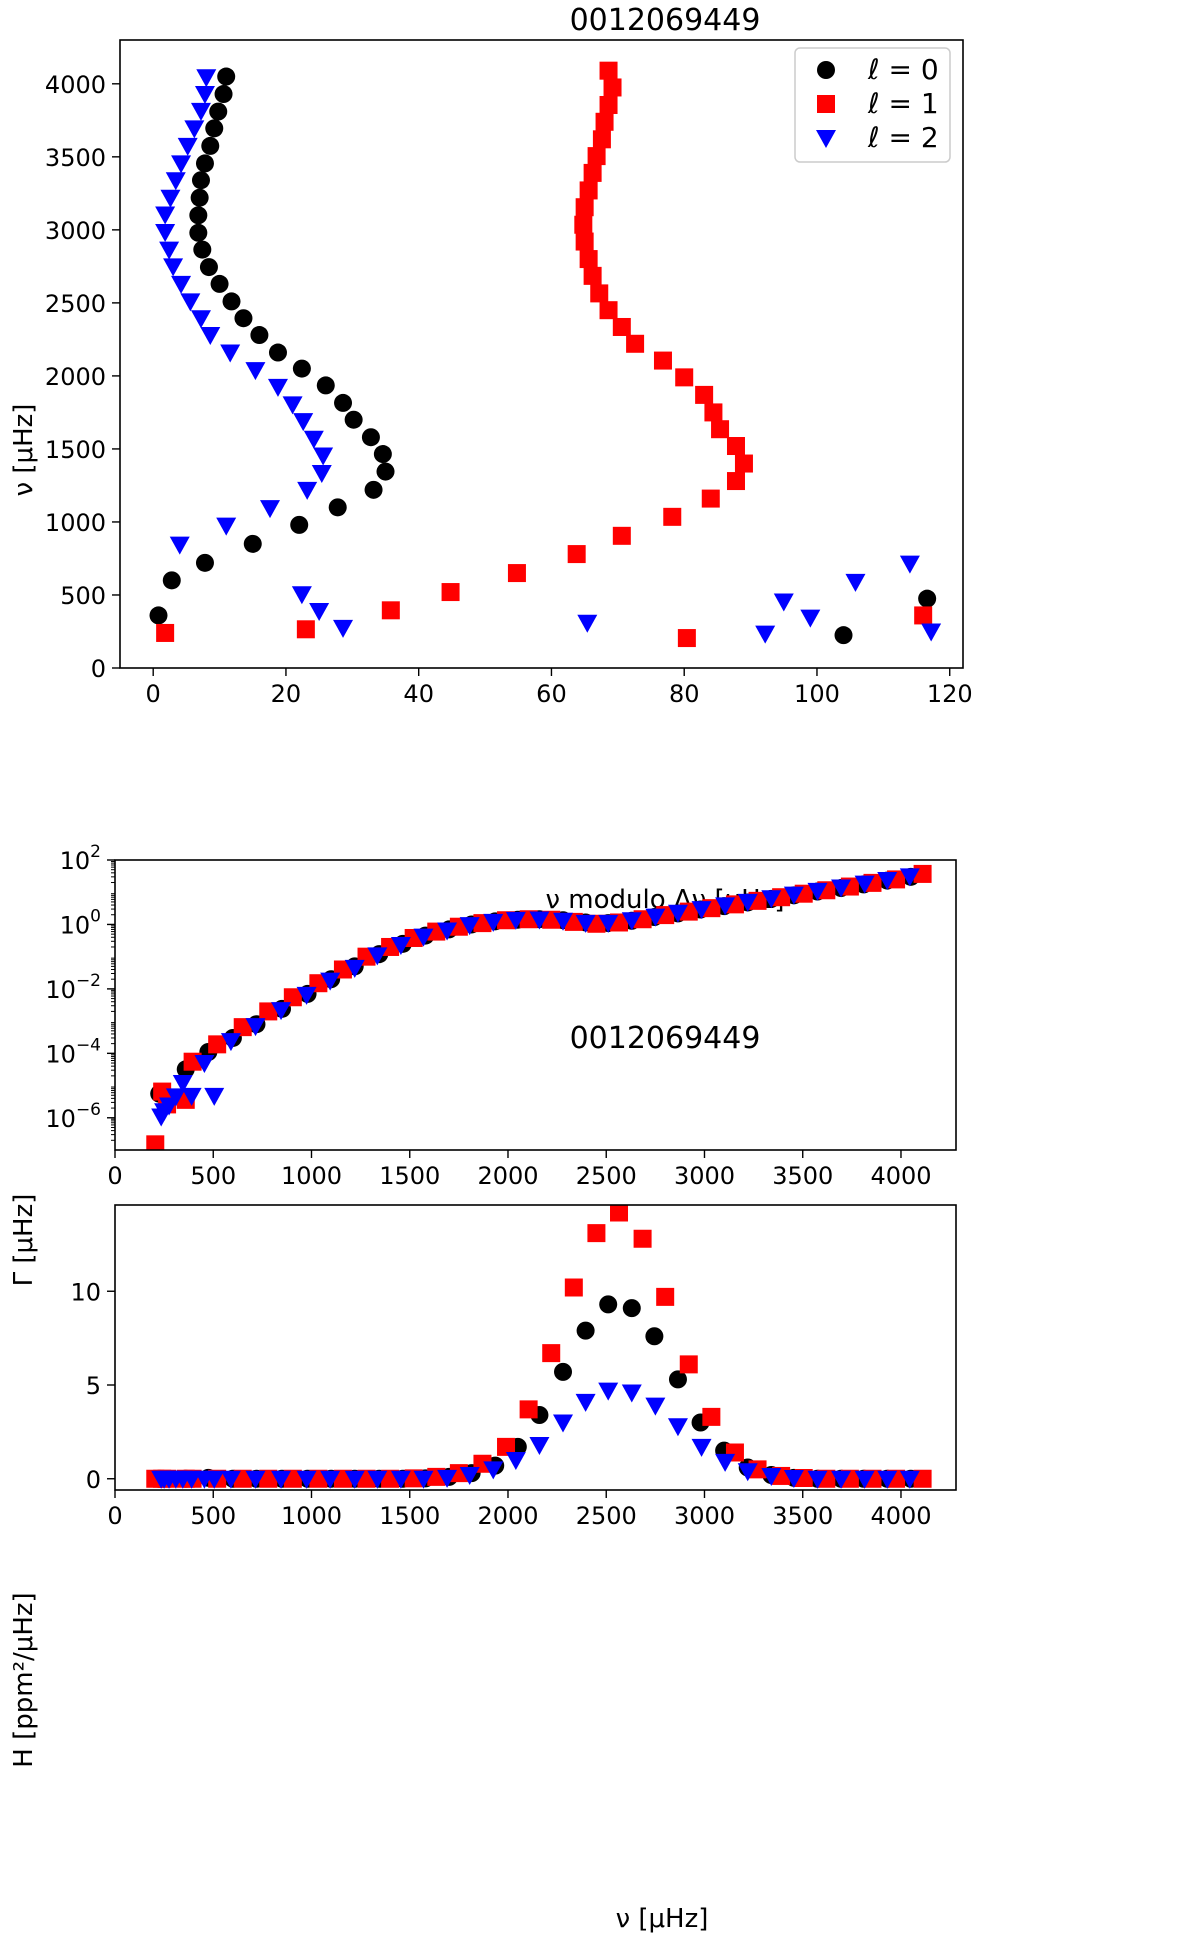 This screenshot has height=1935, width=1200. Describe the element at coordinates (75, 377) in the screenshot. I see `echelle-y-tick-label: 2000` at that location.